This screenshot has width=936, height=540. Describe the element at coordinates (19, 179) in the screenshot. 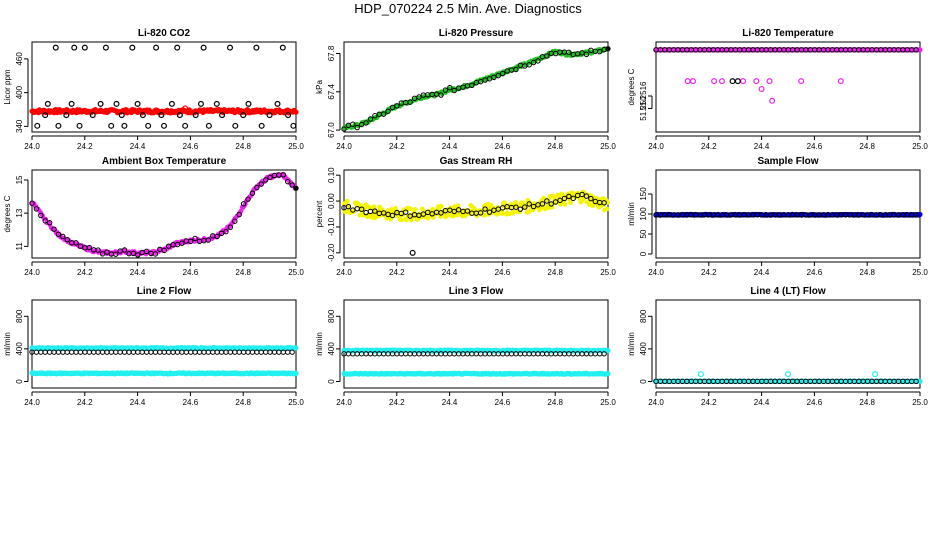

I see `y-tick-label: 15` at that location.